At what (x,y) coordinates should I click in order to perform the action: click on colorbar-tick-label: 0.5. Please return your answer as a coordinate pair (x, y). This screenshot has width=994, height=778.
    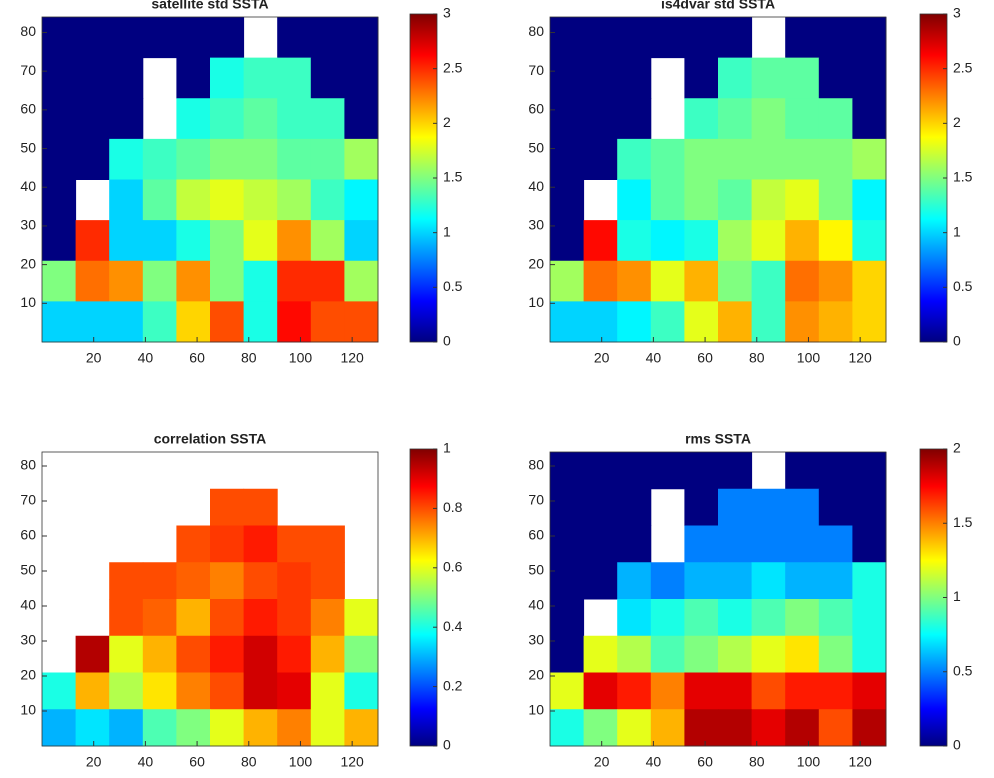
    Looking at the image, I should click on (963, 286).